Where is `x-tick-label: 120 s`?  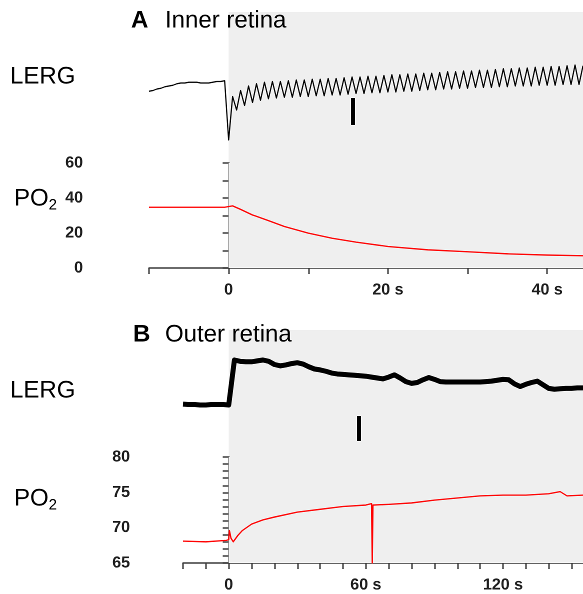 x-tick-label: 120 s is located at coordinates (503, 585).